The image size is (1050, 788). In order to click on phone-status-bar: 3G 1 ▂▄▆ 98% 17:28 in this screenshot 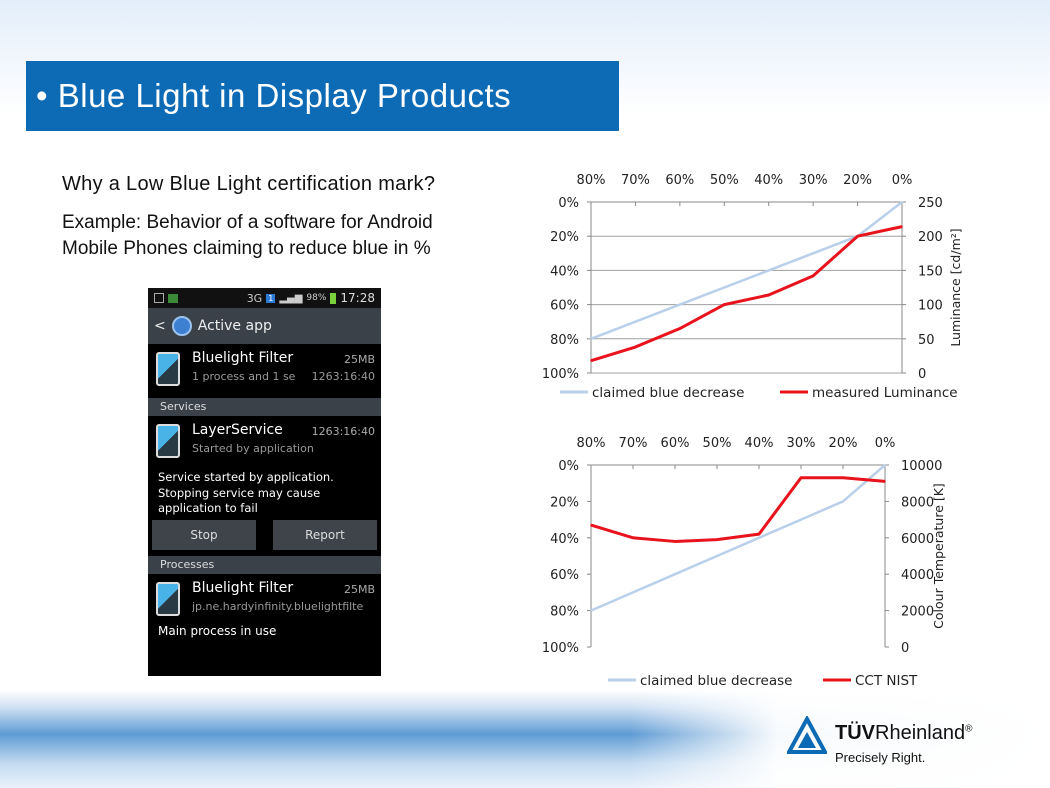, I will do `click(264, 298)`.